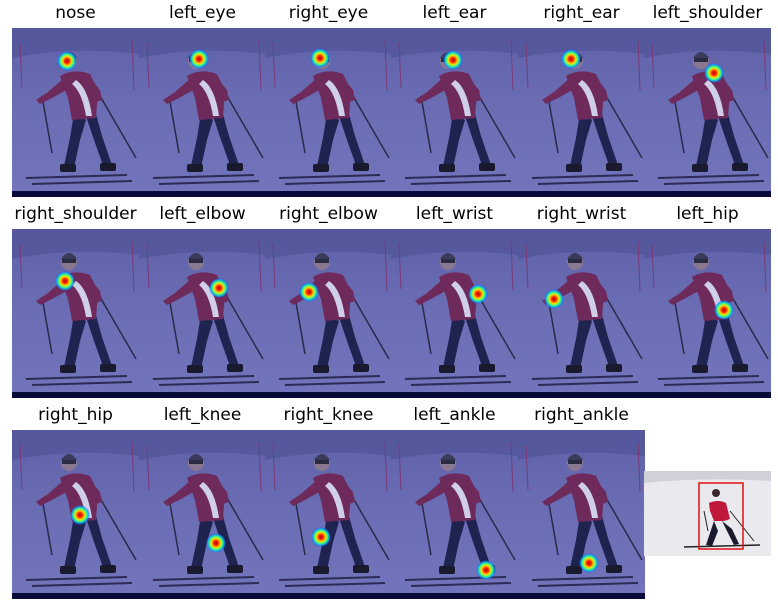  I want to click on panel-title: nose, so click(75, 13).